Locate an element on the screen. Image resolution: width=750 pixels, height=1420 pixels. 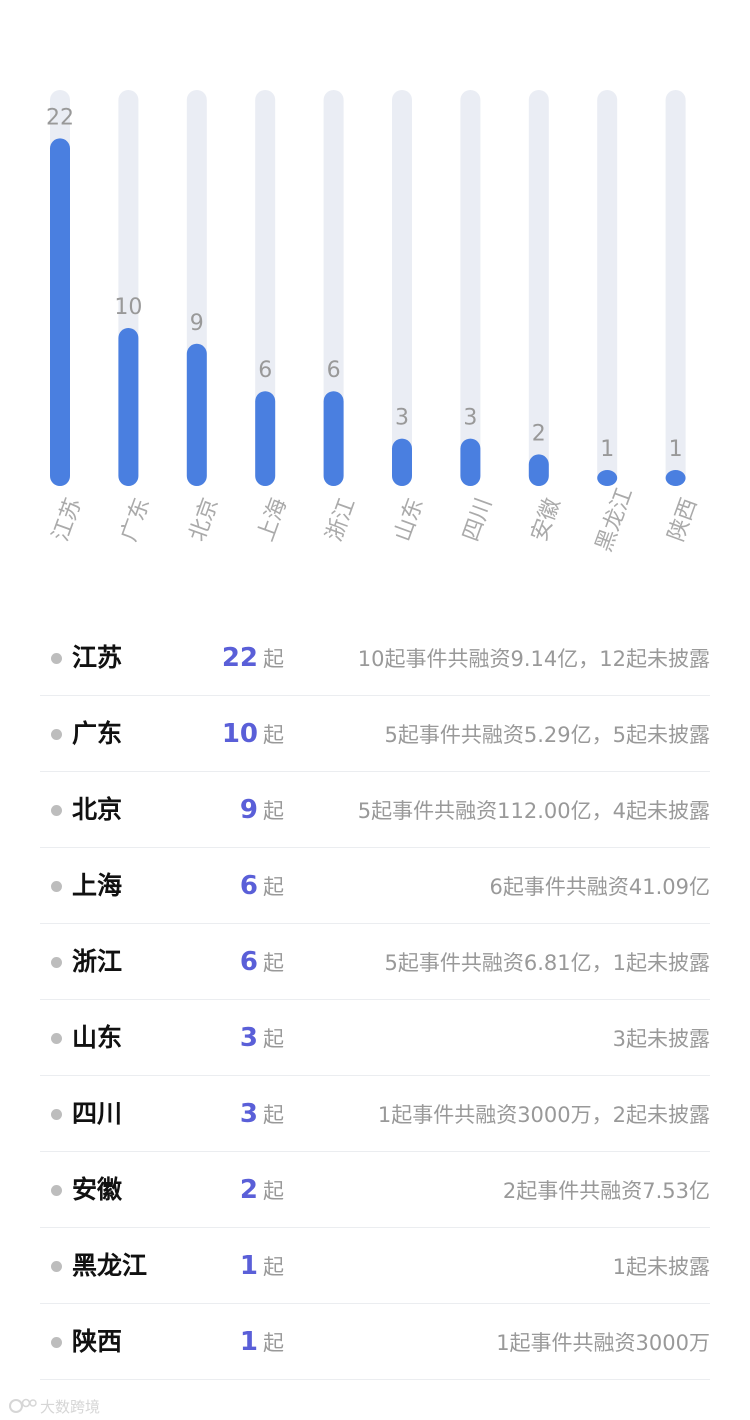
region-name: 陕西 is located at coordinates (97, 1341).